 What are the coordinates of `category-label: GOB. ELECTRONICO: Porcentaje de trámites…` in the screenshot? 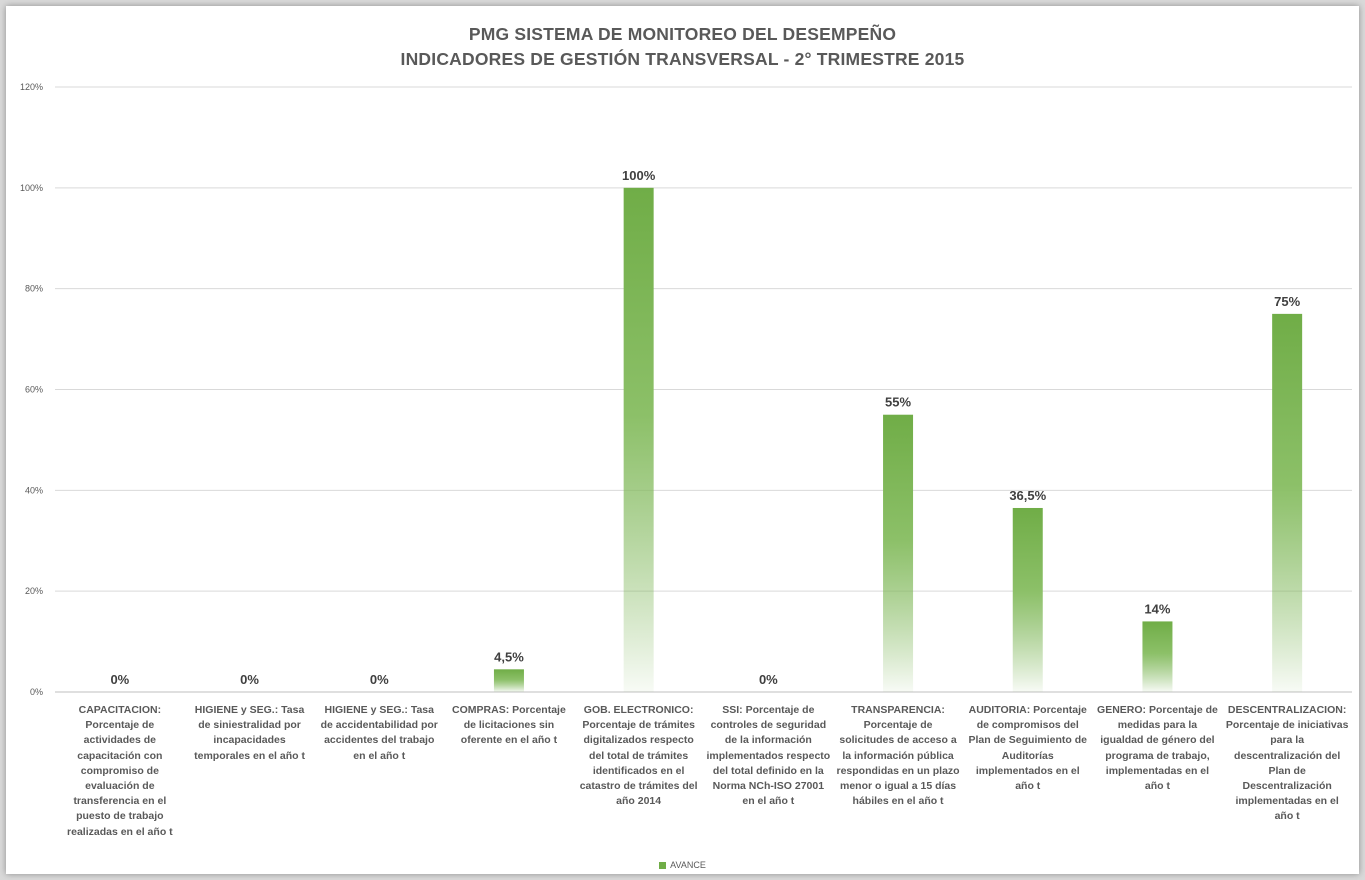 It's located at (638, 756).